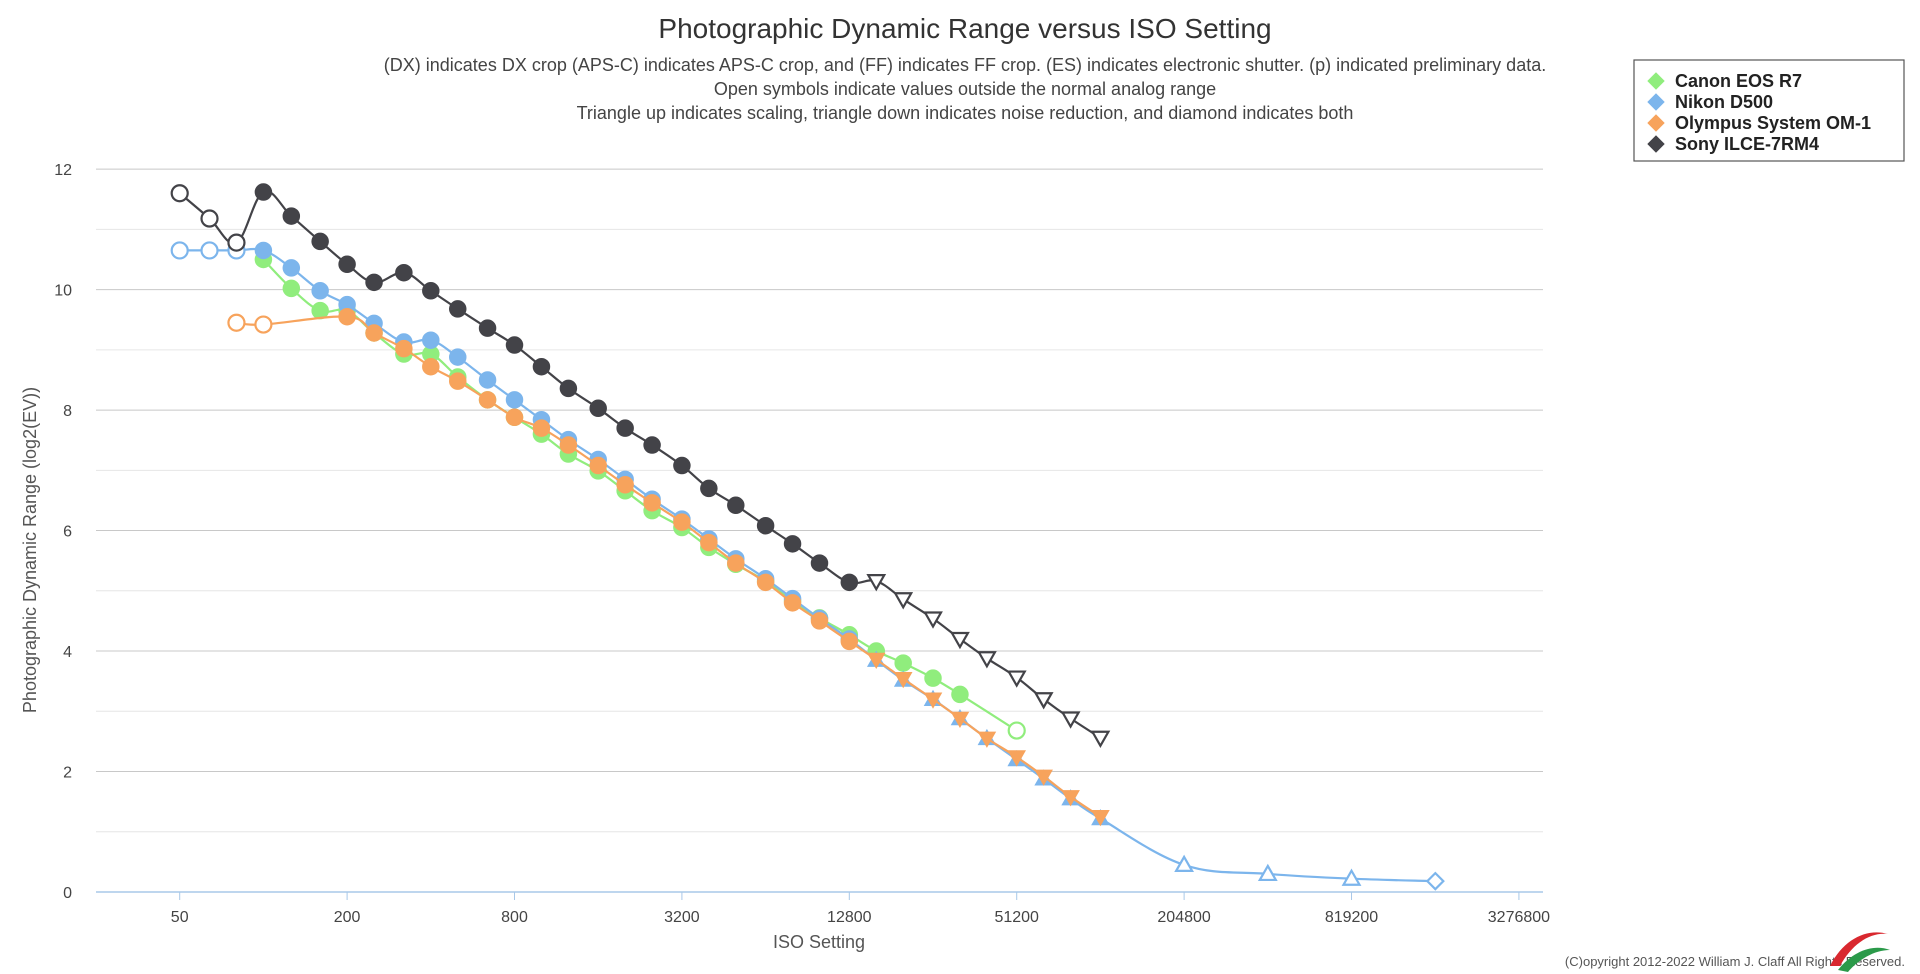 Image resolution: width=1920 pixels, height=974 pixels. What do you see at coordinates (1738, 81) in the screenshot?
I see `legend-label-0: Canon EOS R7` at bounding box center [1738, 81].